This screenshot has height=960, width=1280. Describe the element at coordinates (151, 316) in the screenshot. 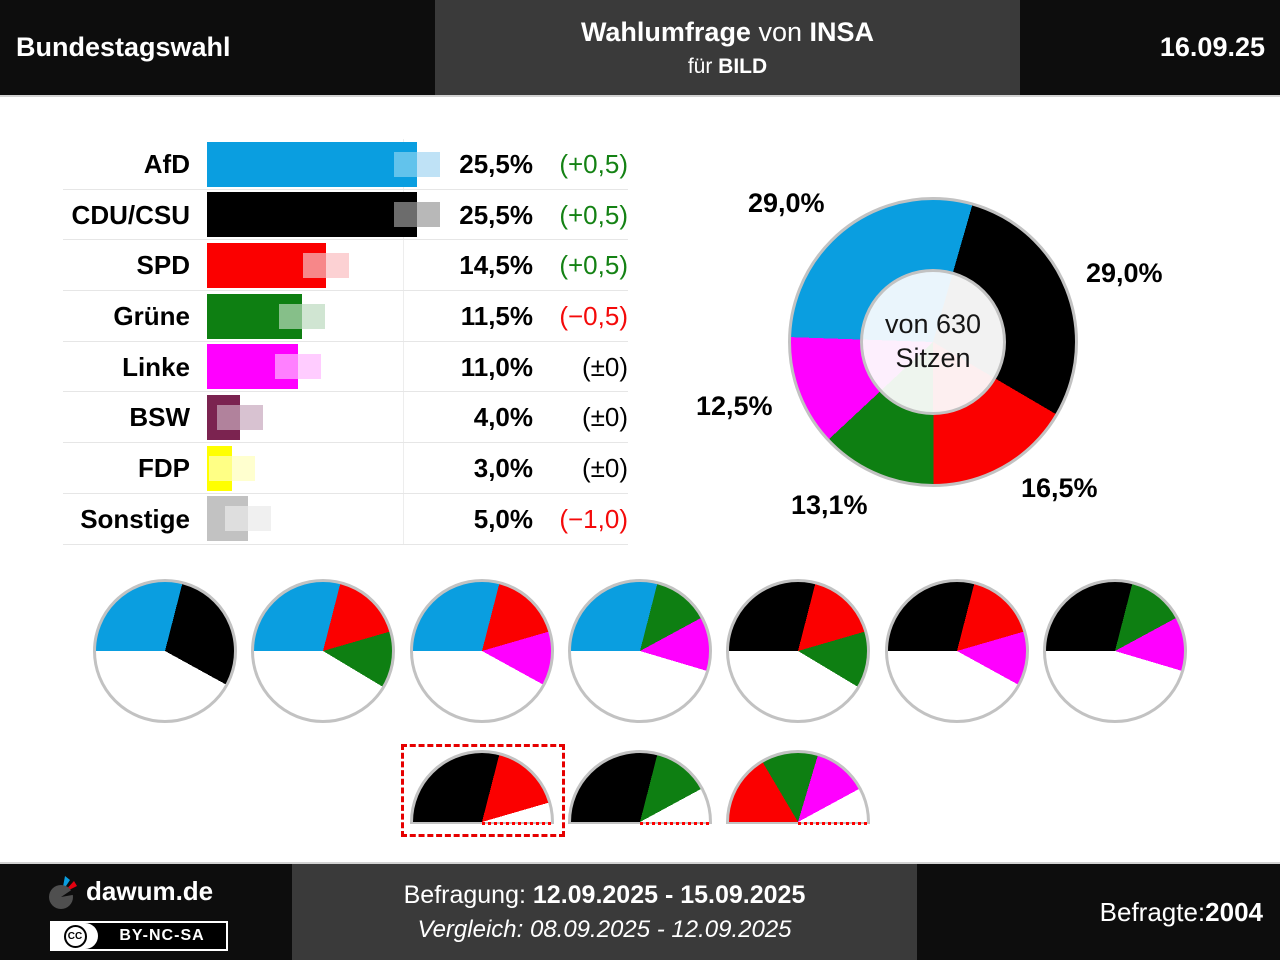

I see `party-label: Grüne` at that location.